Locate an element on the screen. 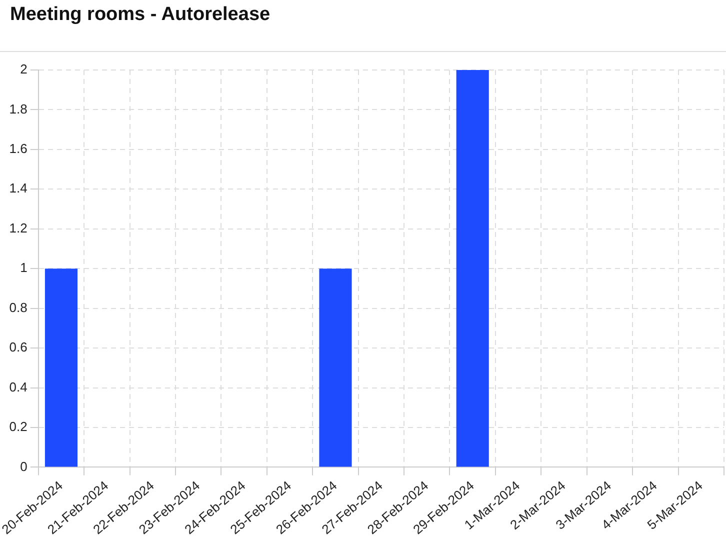 Image resolution: width=726 pixels, height=541 pixels. y-tick-label: 1.8 is located at coordinates (18, 108).